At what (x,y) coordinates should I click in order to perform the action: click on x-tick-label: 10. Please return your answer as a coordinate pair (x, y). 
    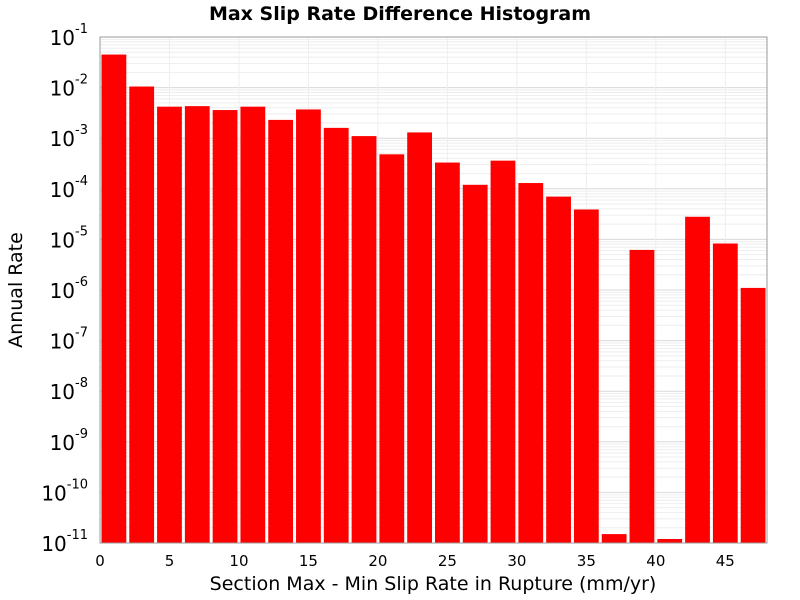
    Looking at the image, I should click on (238, 561).